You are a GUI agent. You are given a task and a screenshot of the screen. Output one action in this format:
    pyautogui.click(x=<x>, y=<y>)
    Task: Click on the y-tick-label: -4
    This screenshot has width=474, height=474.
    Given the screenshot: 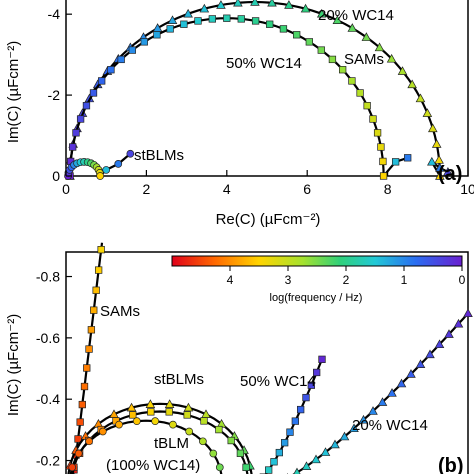 What is the action you would take?
    pyautogui.click(x=54, y=14)
    